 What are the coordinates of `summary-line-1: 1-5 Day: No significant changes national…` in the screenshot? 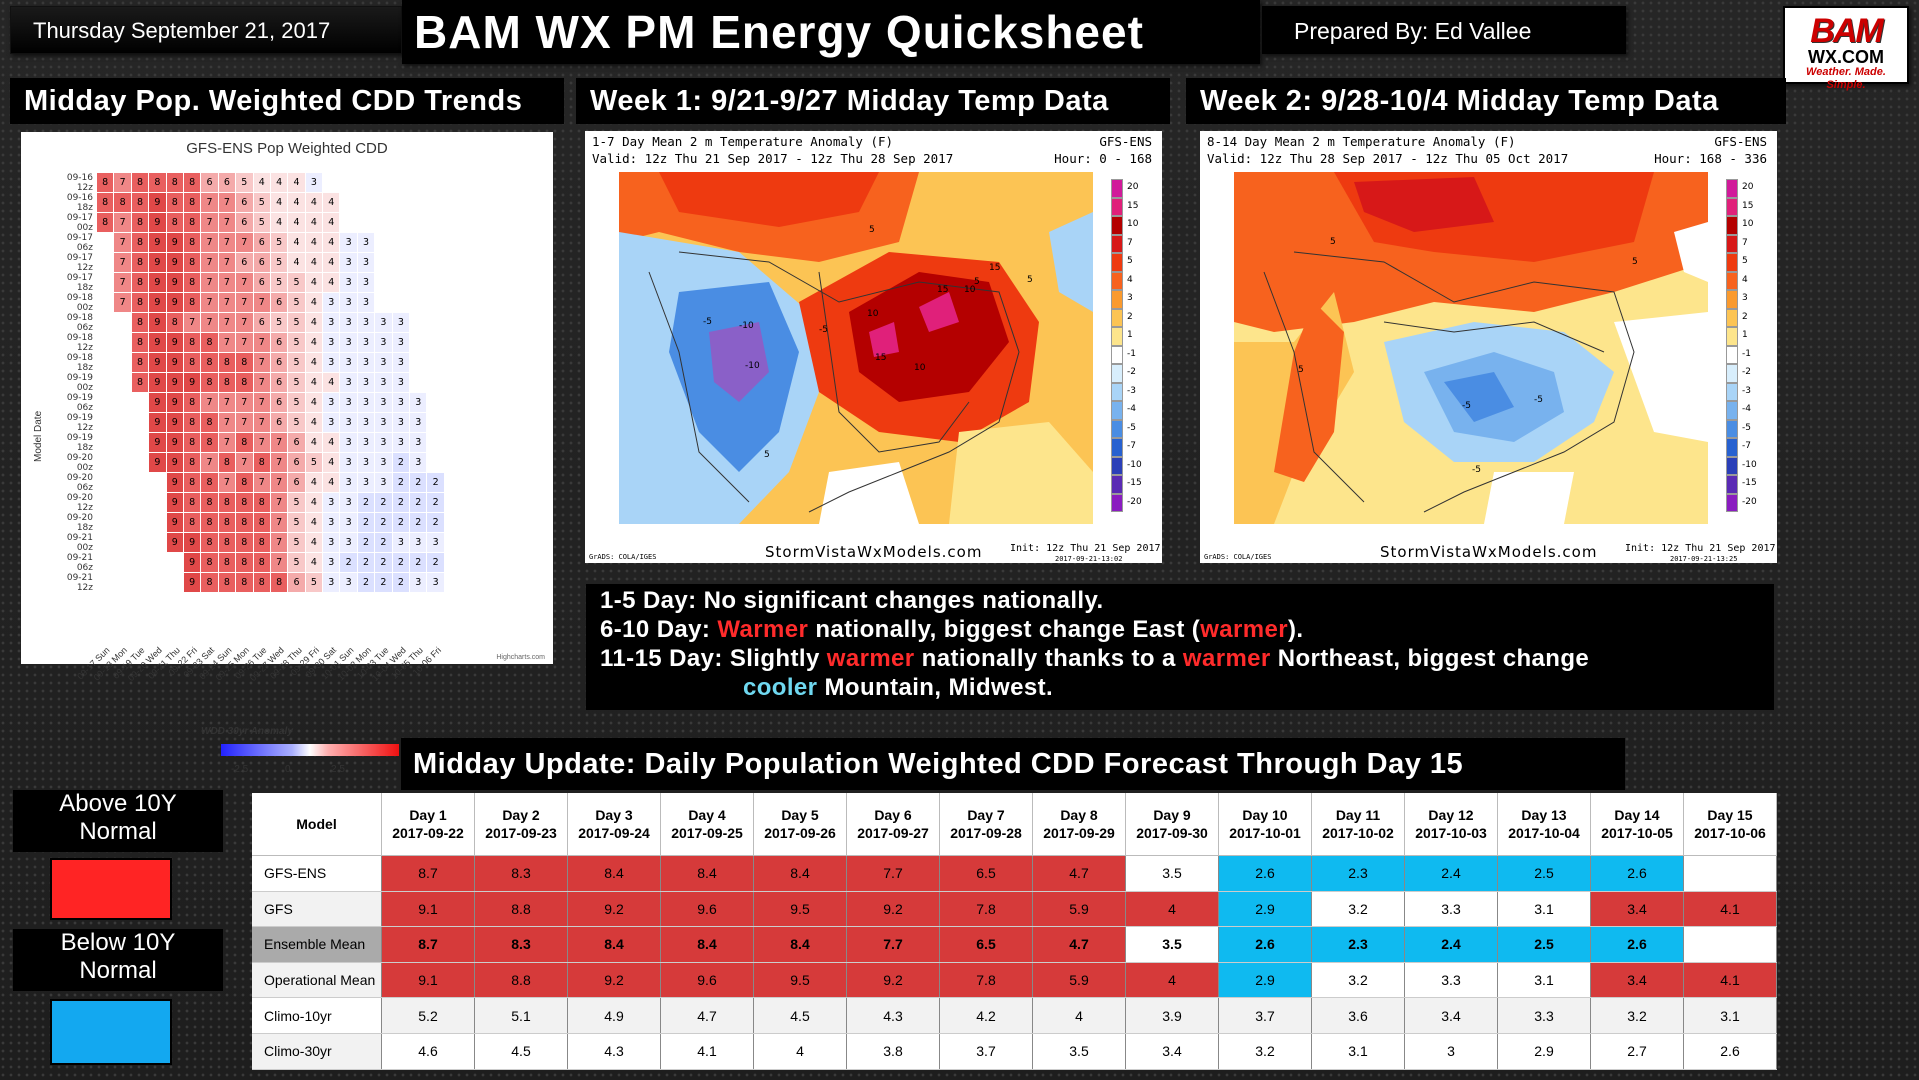 It's located at (852, 600).